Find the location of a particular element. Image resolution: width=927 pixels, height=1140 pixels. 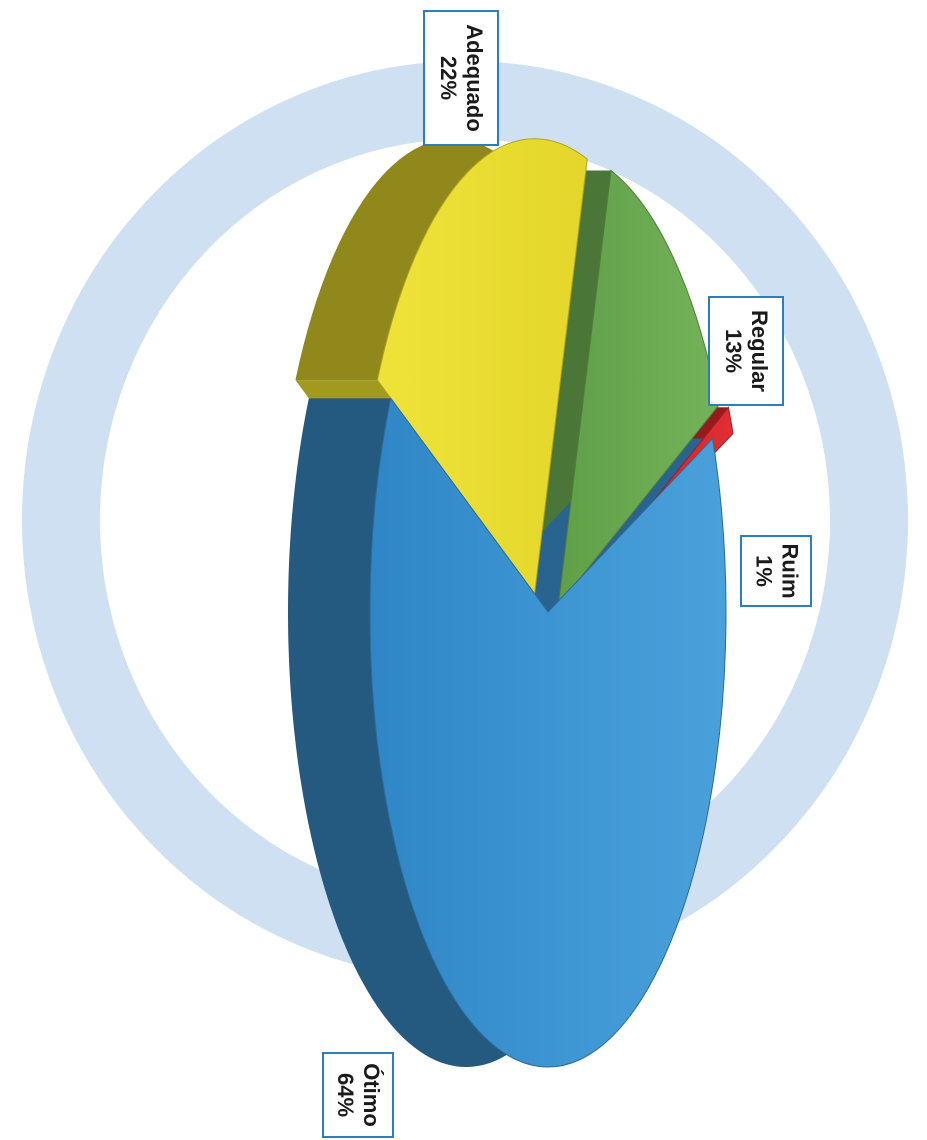

slice-name-regular: Regular is located at coordinates (760, 351).